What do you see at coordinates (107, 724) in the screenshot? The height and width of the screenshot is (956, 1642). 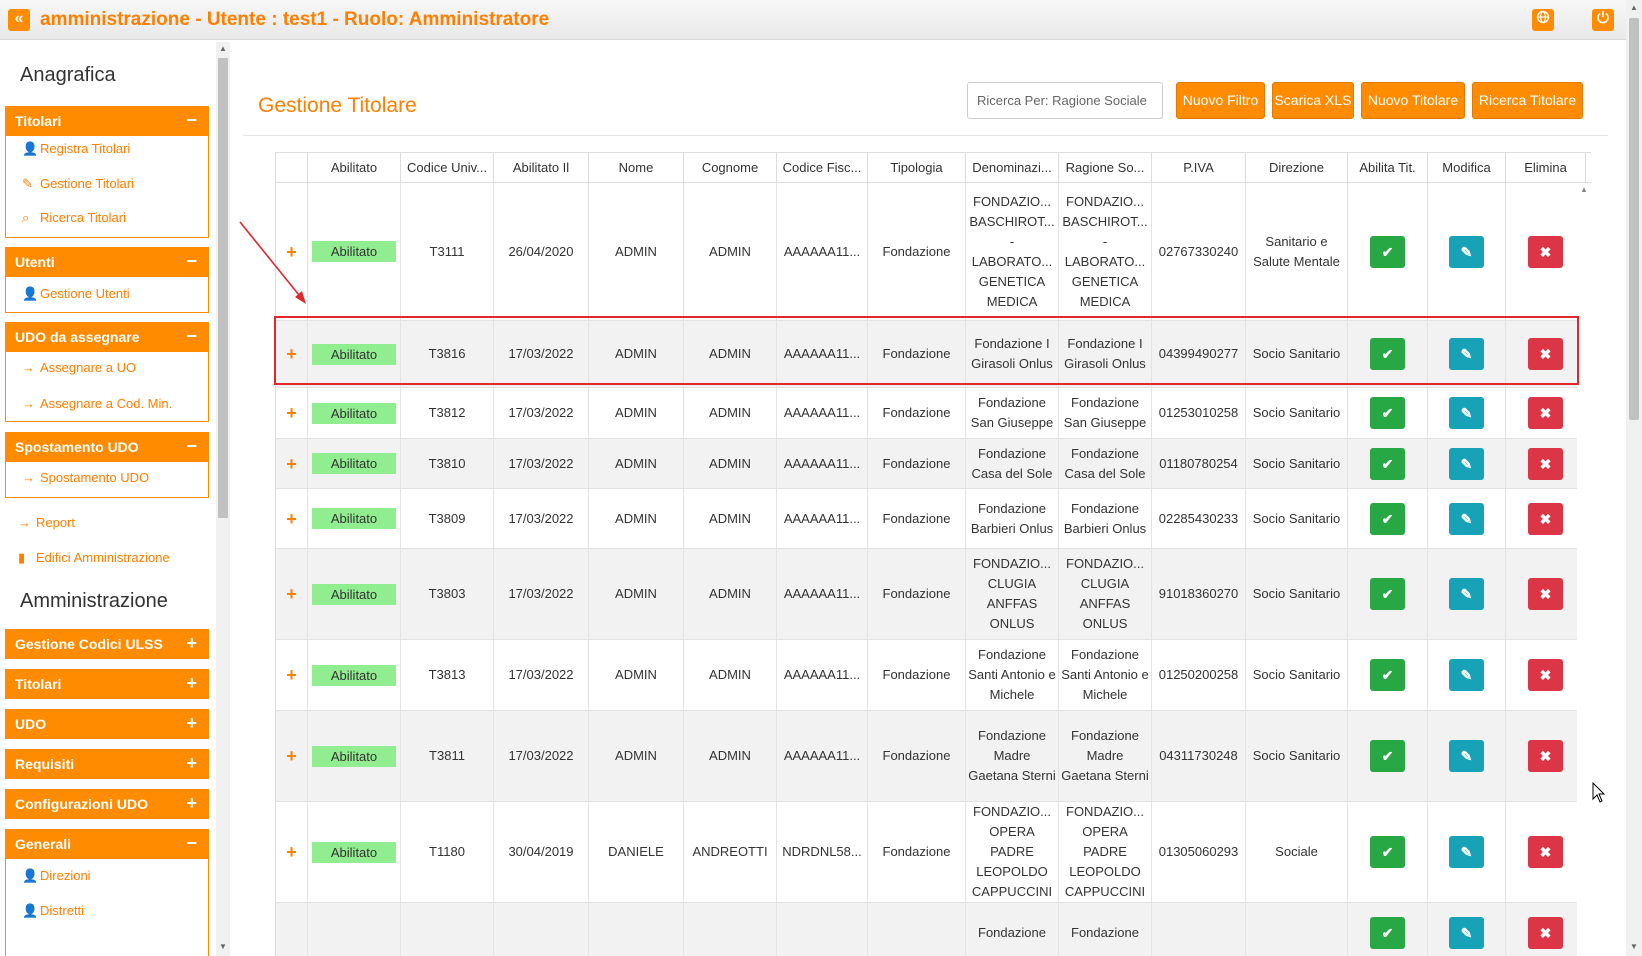 I see `group-admin-udo-header: UDO +` at bounding box center [107, 724].